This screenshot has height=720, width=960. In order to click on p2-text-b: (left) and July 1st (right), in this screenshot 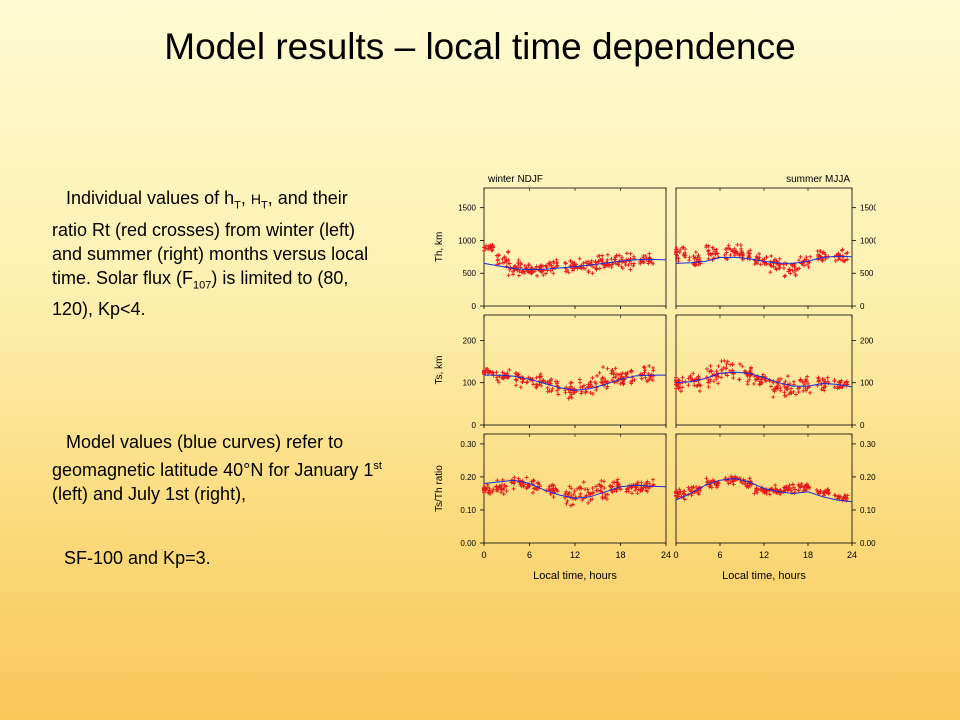, I will do `click(149, 494)`.